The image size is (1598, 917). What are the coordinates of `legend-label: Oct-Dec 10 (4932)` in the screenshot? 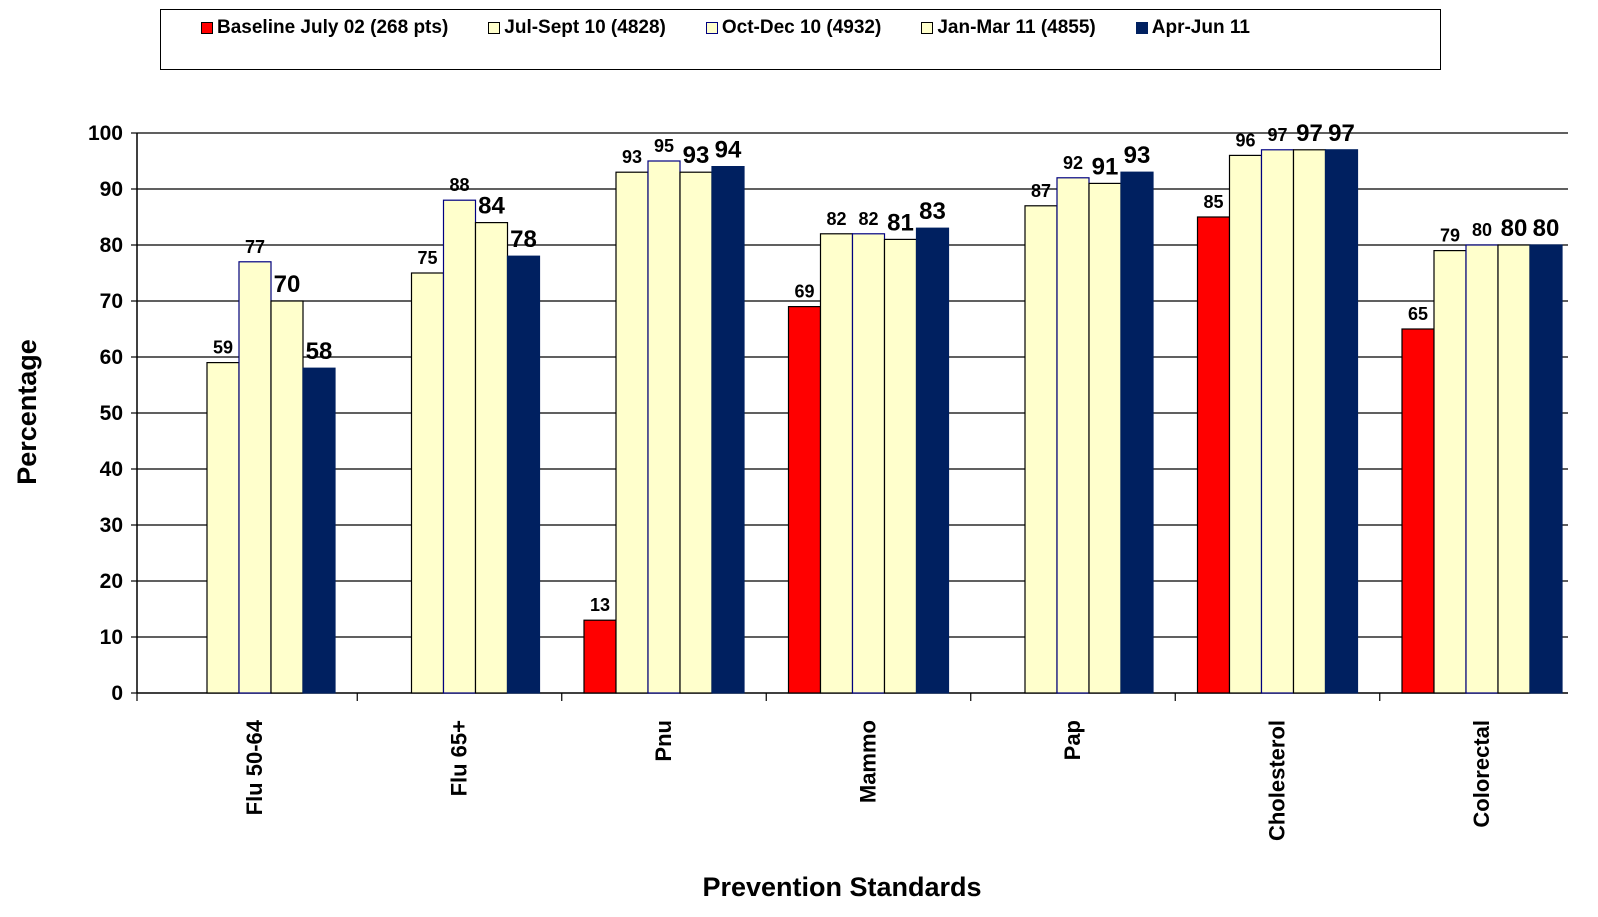 It's located at (801, 27).